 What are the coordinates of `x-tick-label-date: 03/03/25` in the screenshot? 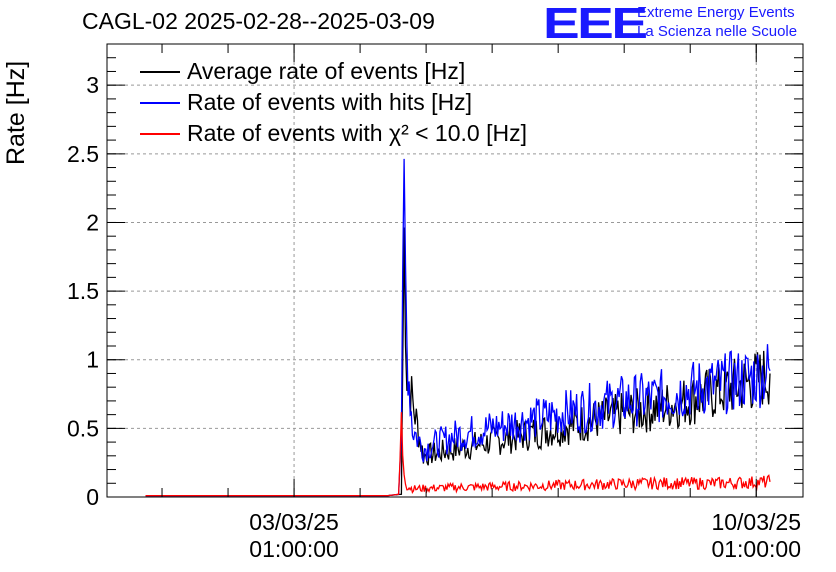 It's located at (294, 522).